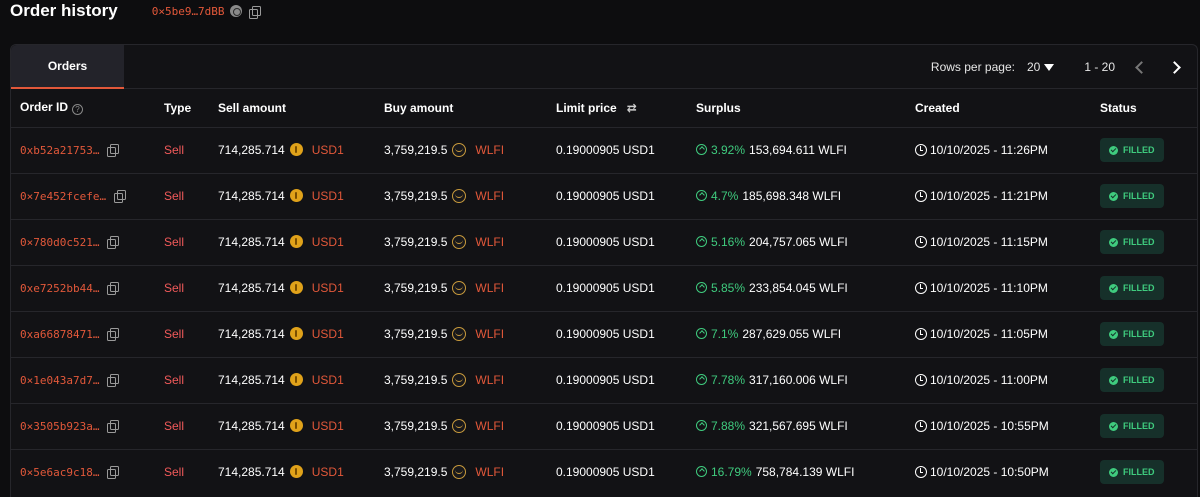  What do you see at coordinates (798, 150) in the screenshot?
I see `surplus-amount: 153,694.611 WLFI` at bounding box center [798, 150].